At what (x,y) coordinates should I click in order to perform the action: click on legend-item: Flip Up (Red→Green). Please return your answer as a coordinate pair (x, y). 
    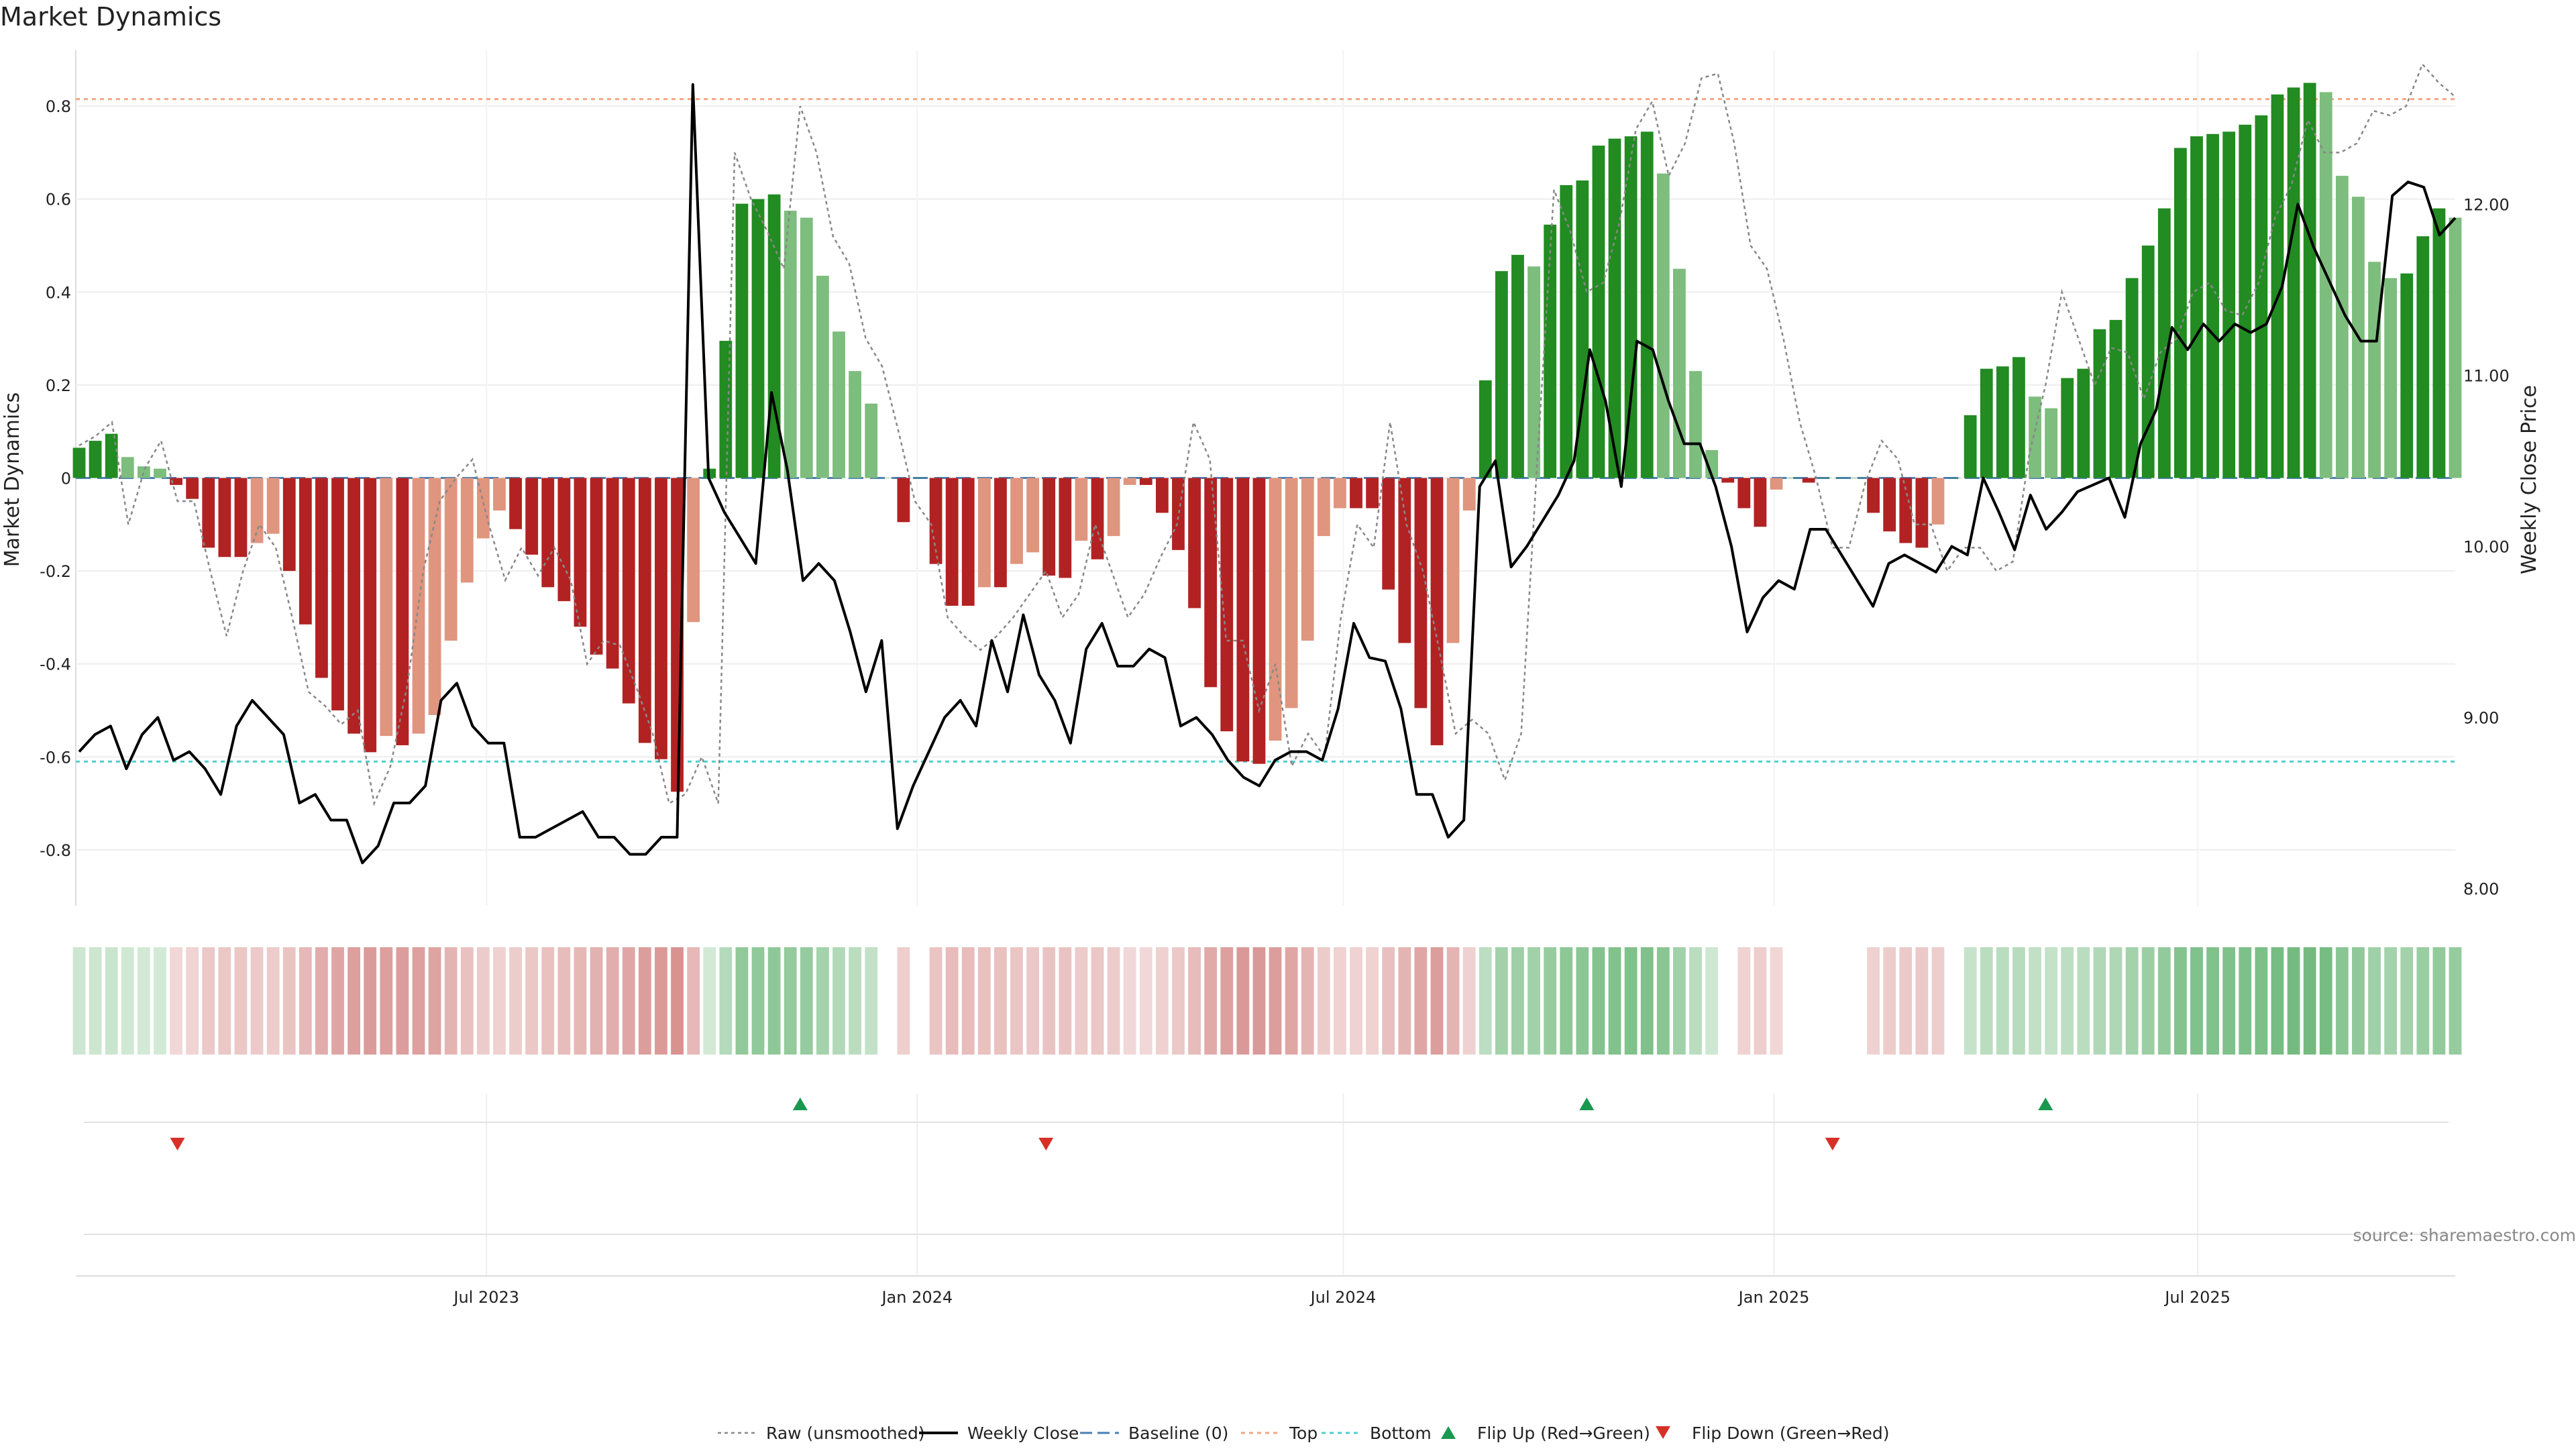
    Looking at the image, I should click on (1545, 1433).